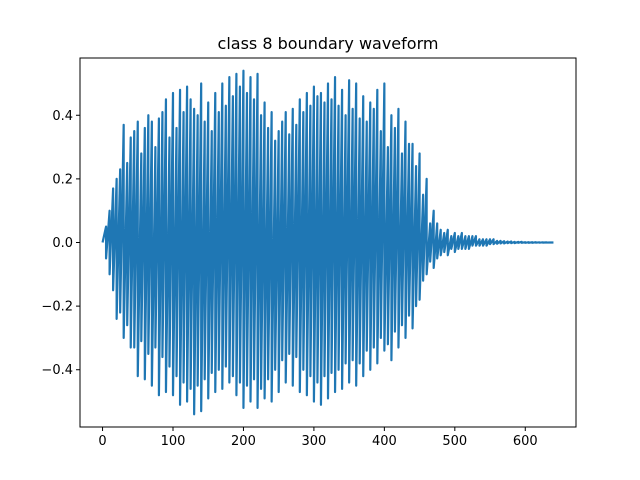 The width and height of the screenshot is (640, 480). I want to click on x-axis: 0 100 200 300 400 500 600, so click(318, 438).